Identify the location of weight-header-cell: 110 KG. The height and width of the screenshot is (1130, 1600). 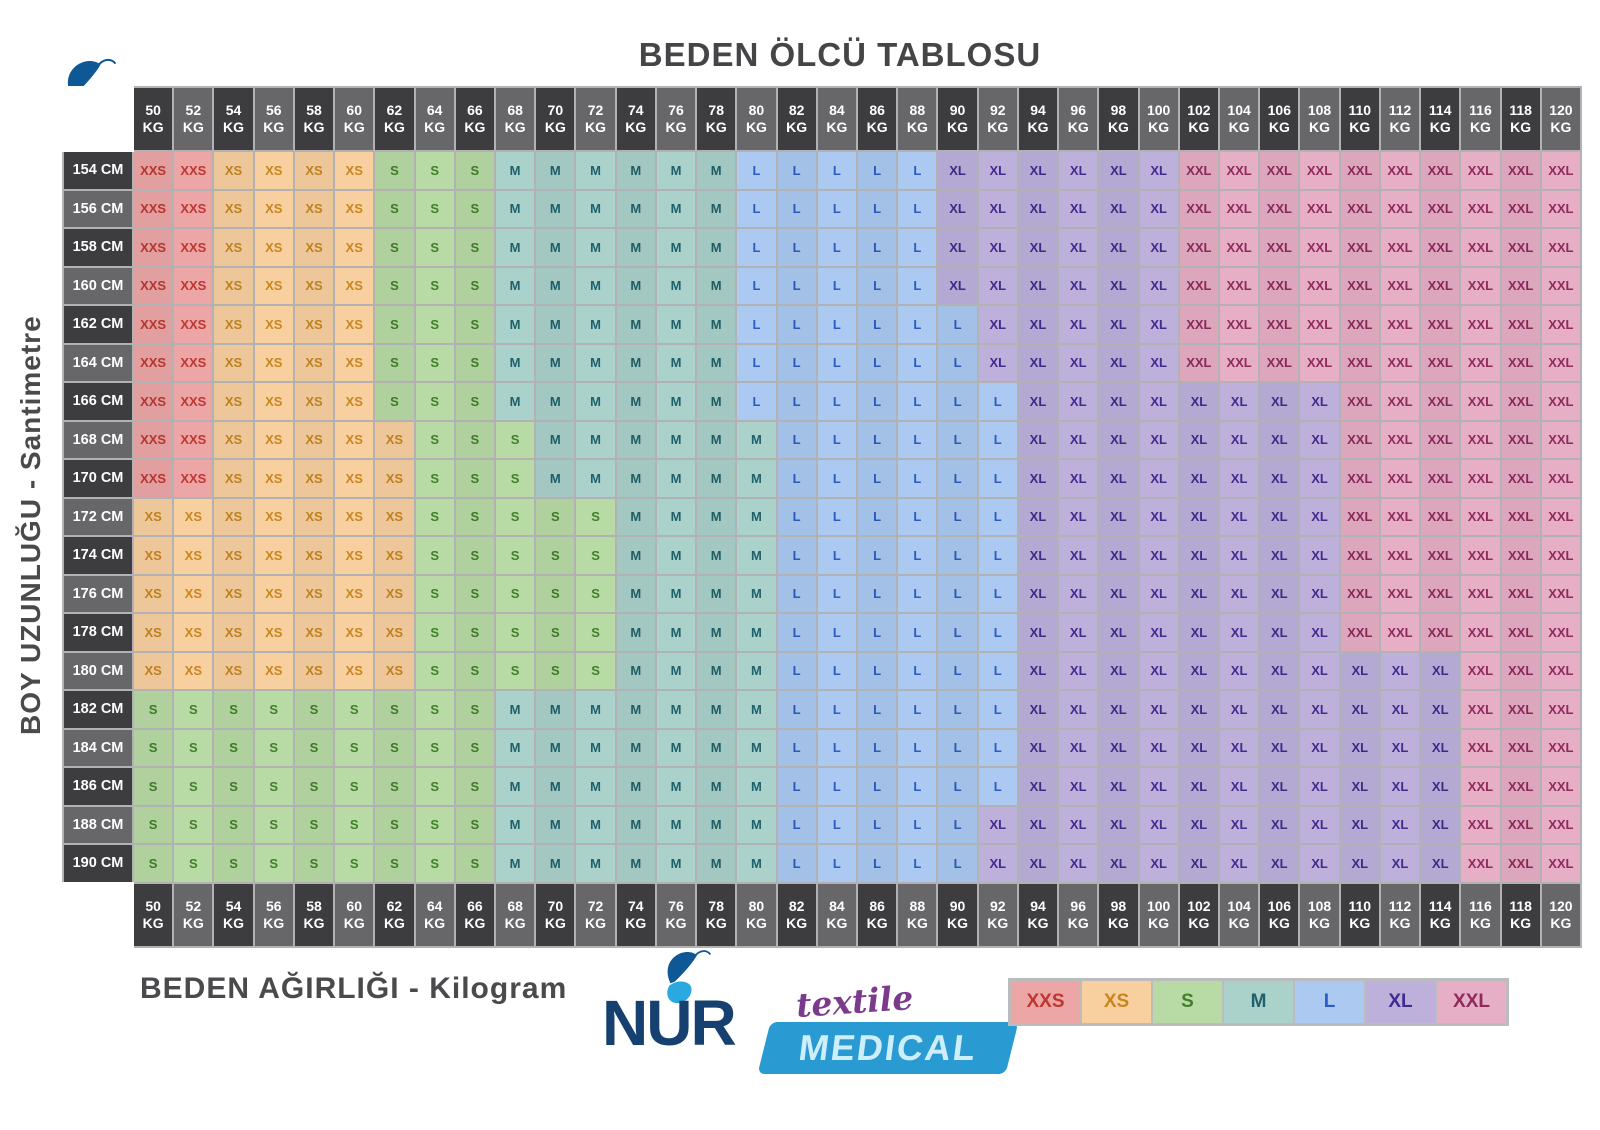
(1359, 119).